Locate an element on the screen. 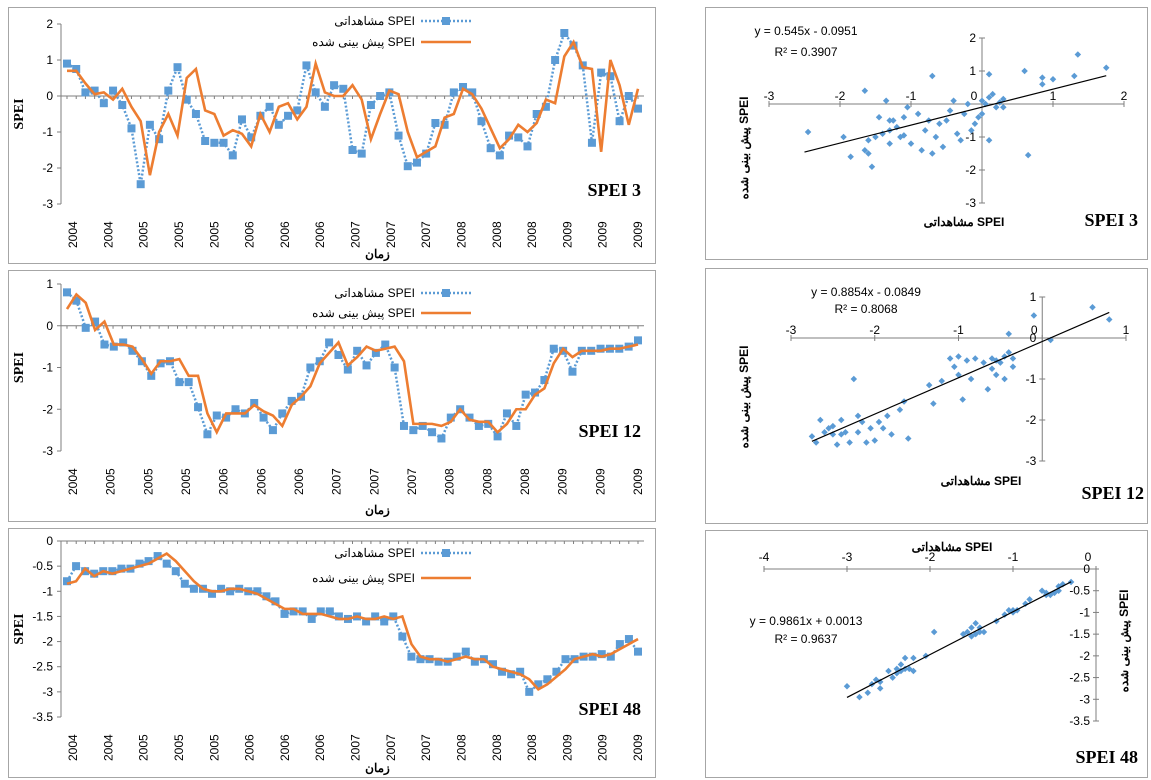 This screenshot has height=780, width=1151. c0-chart-tag: SPEI 3 is located at coordinates (614, 190).